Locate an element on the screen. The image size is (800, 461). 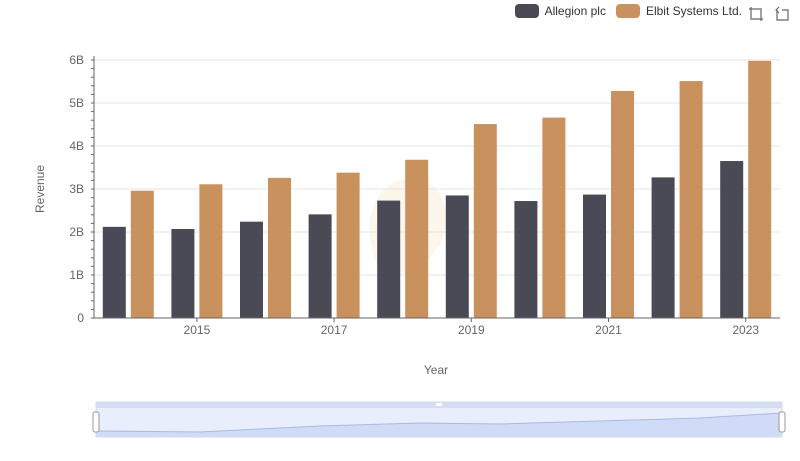
x-axis-title: Year is located at coordinates (436, 370).